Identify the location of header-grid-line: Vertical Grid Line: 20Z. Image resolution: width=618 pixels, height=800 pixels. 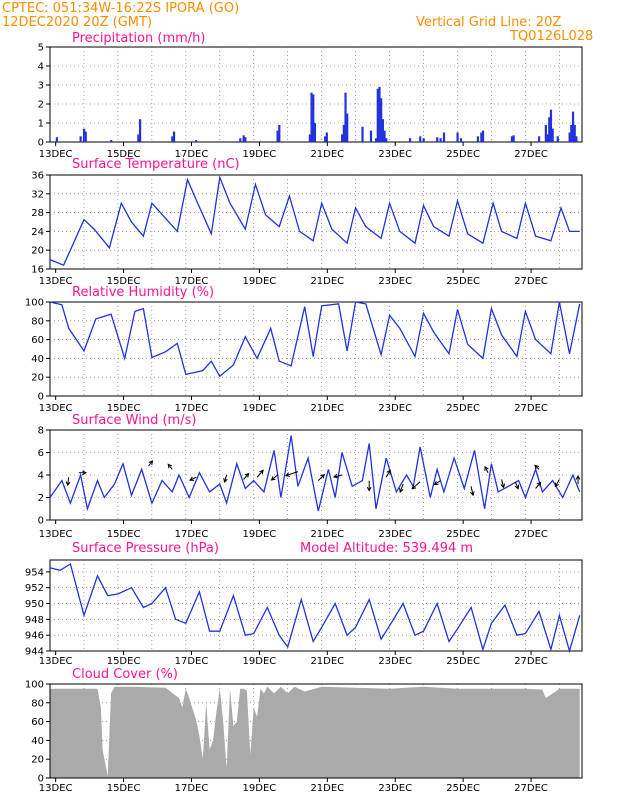
(489, 22).